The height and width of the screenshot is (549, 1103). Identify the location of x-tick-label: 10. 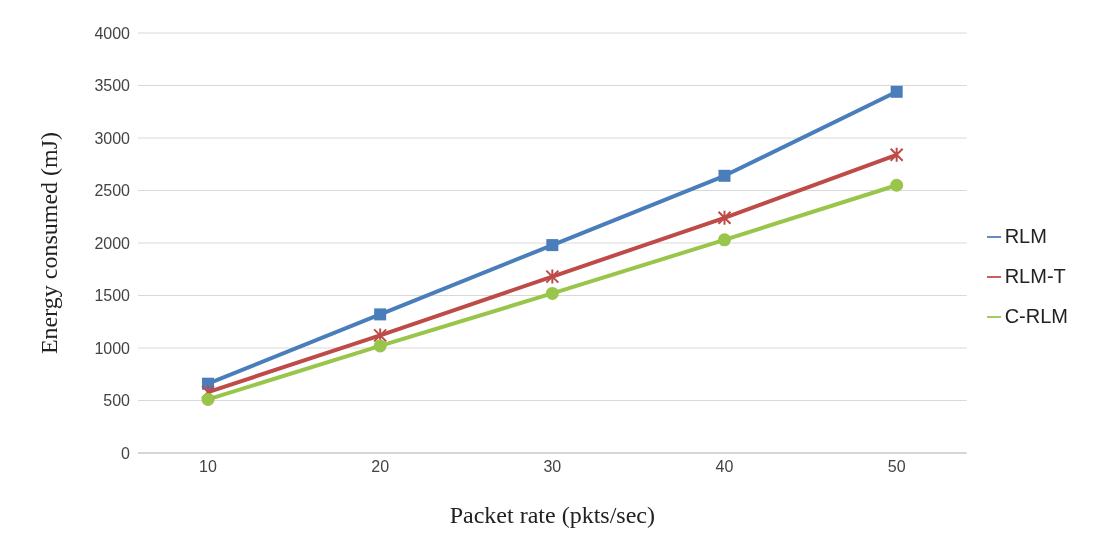
(208, 467).